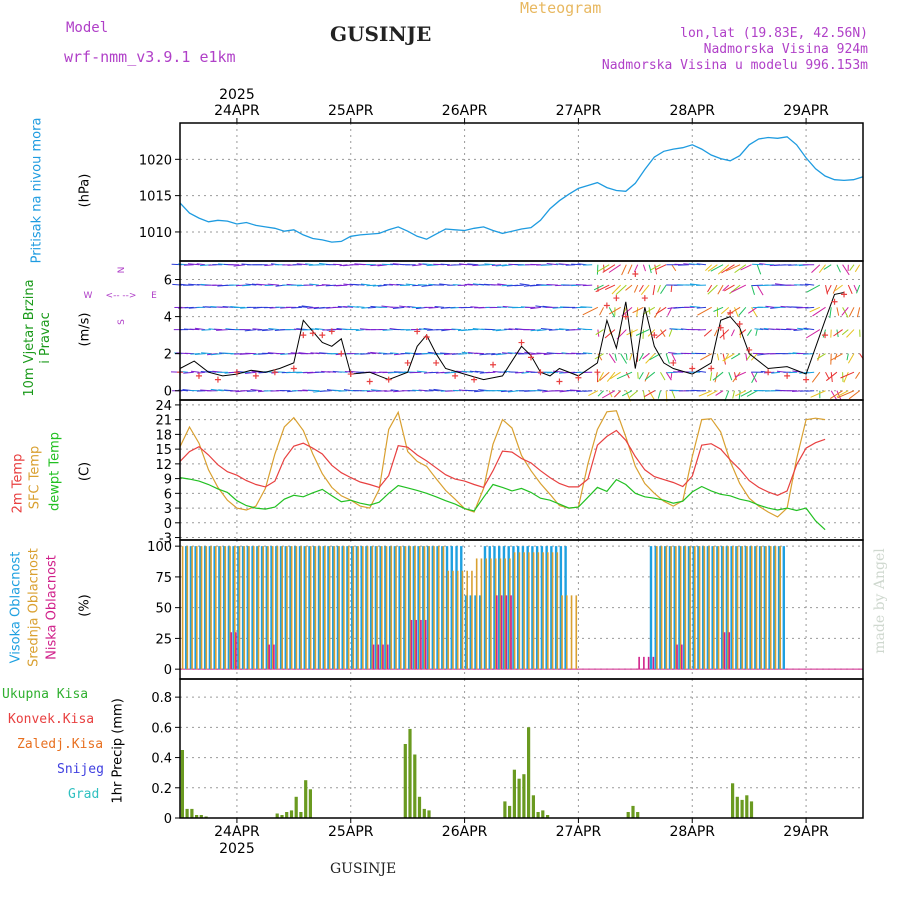  I want to click on ytick-label: 100, so click(159, 547).